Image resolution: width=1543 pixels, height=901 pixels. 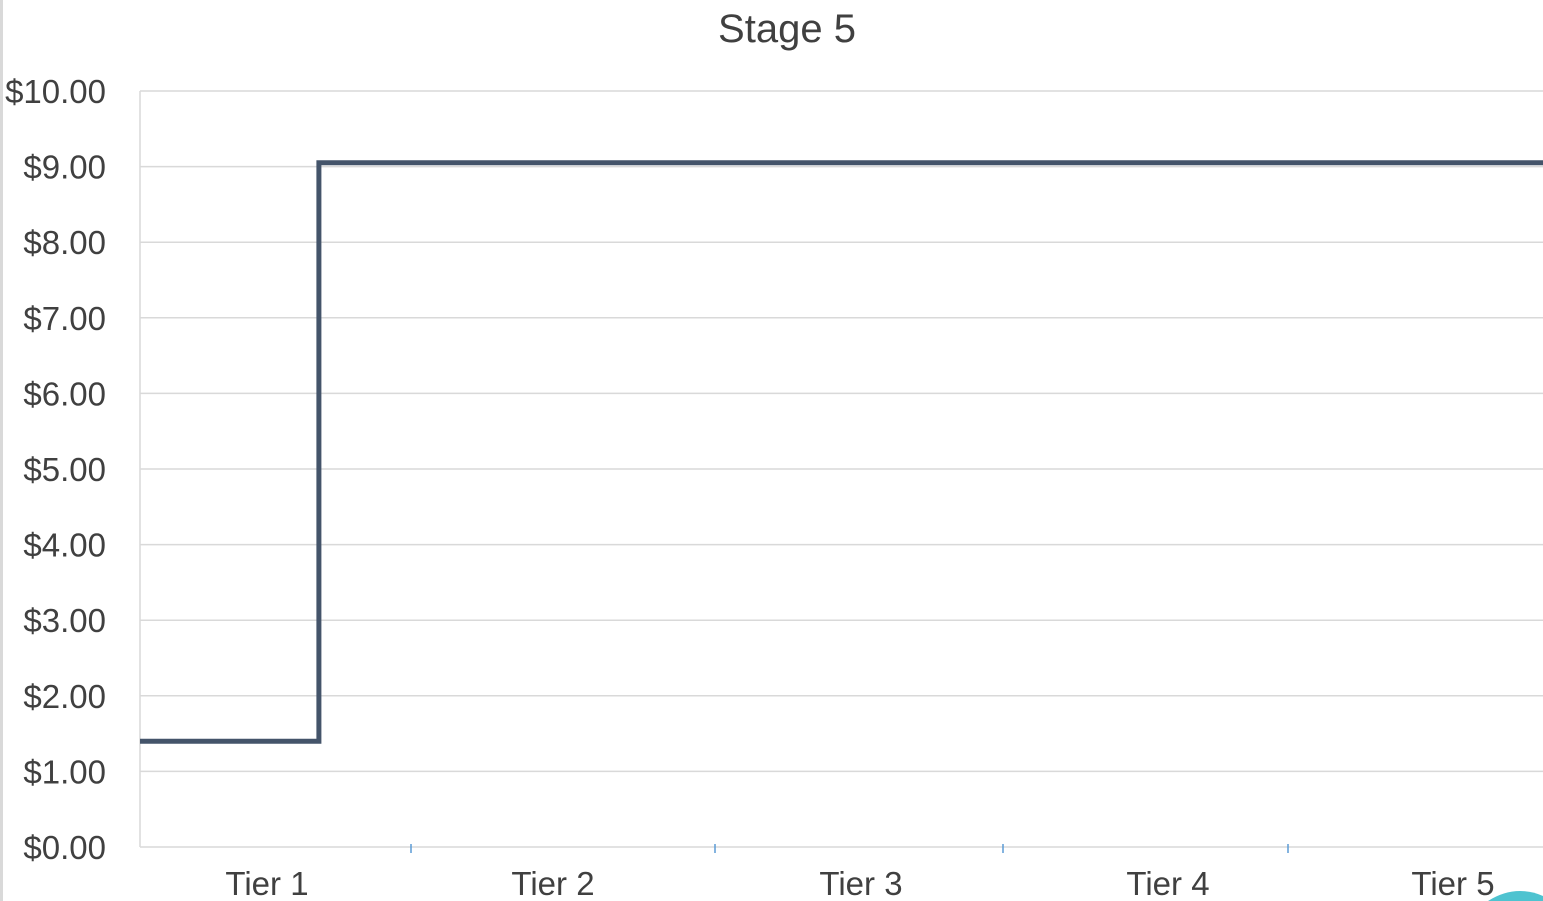 What do you see at coordinates (552, 883) in the screenshot?
I see `x-tick-label: Tier 2` at bounding box center [552, 883].